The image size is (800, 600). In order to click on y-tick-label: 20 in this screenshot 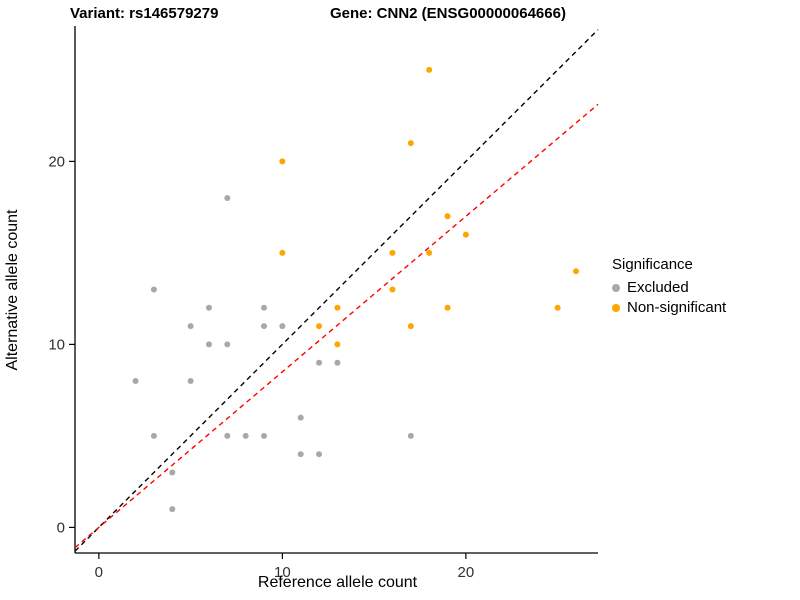, I will do `click(56, 161)`.